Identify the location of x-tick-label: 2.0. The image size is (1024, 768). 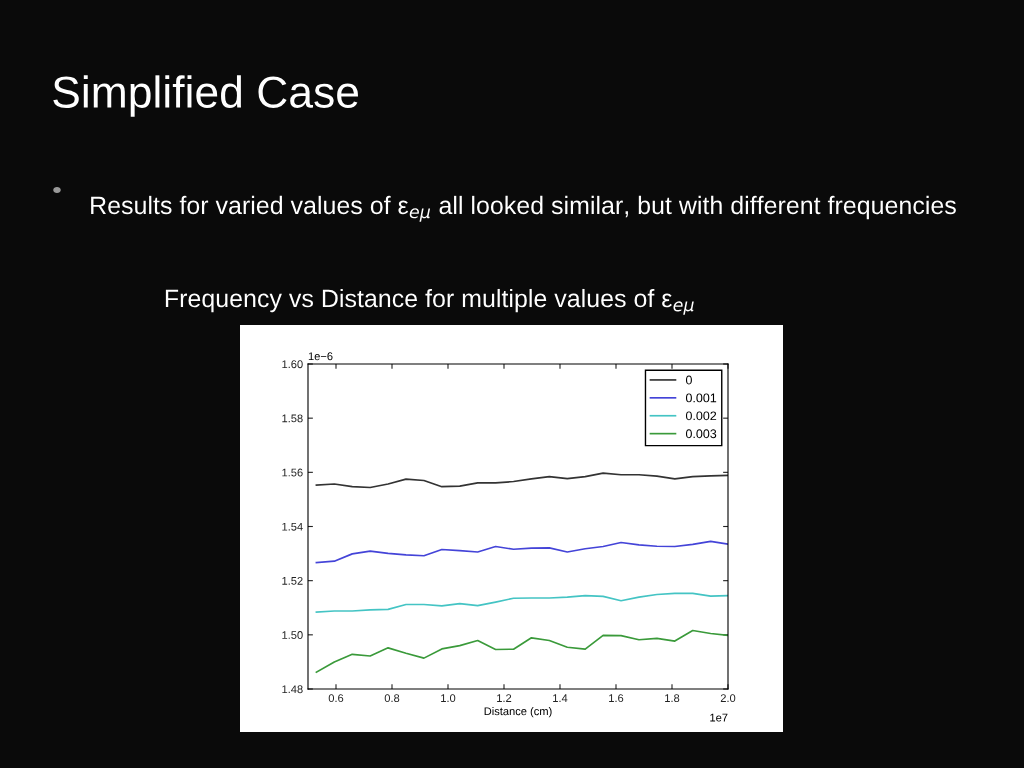
(728, 698).